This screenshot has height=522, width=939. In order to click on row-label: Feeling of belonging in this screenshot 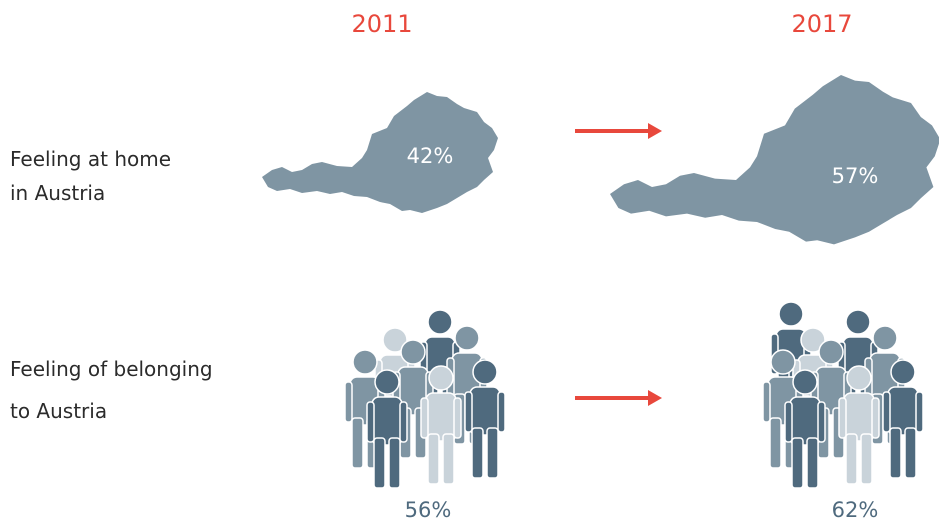, I will do `click(111, 369)`.